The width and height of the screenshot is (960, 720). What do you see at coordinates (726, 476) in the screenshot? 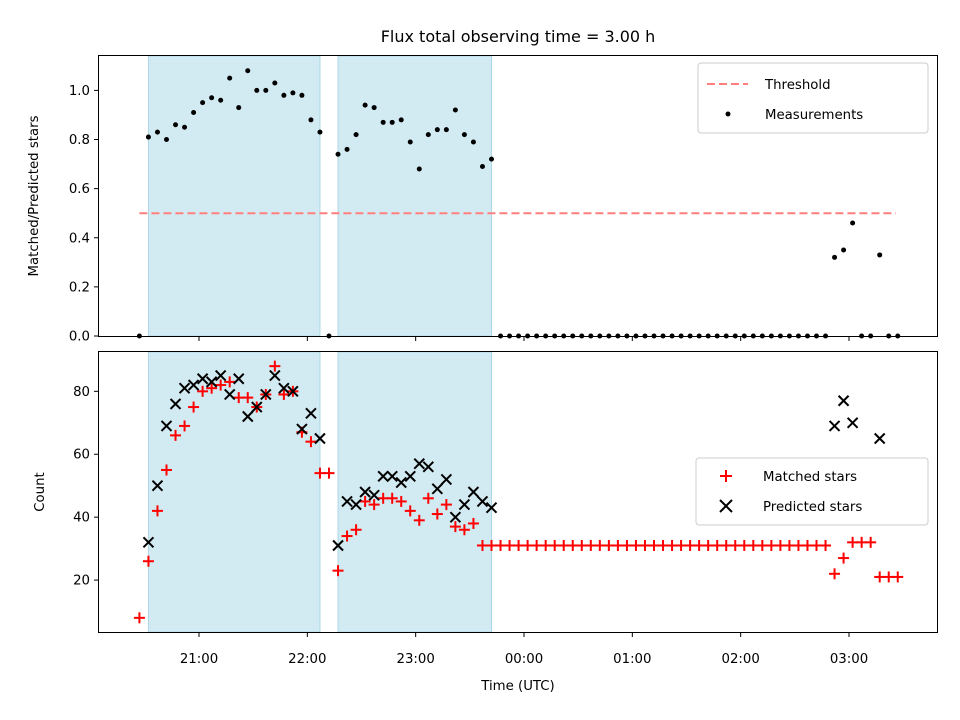
I see `legend-matched-swatch` at bounding box center [726, 476].